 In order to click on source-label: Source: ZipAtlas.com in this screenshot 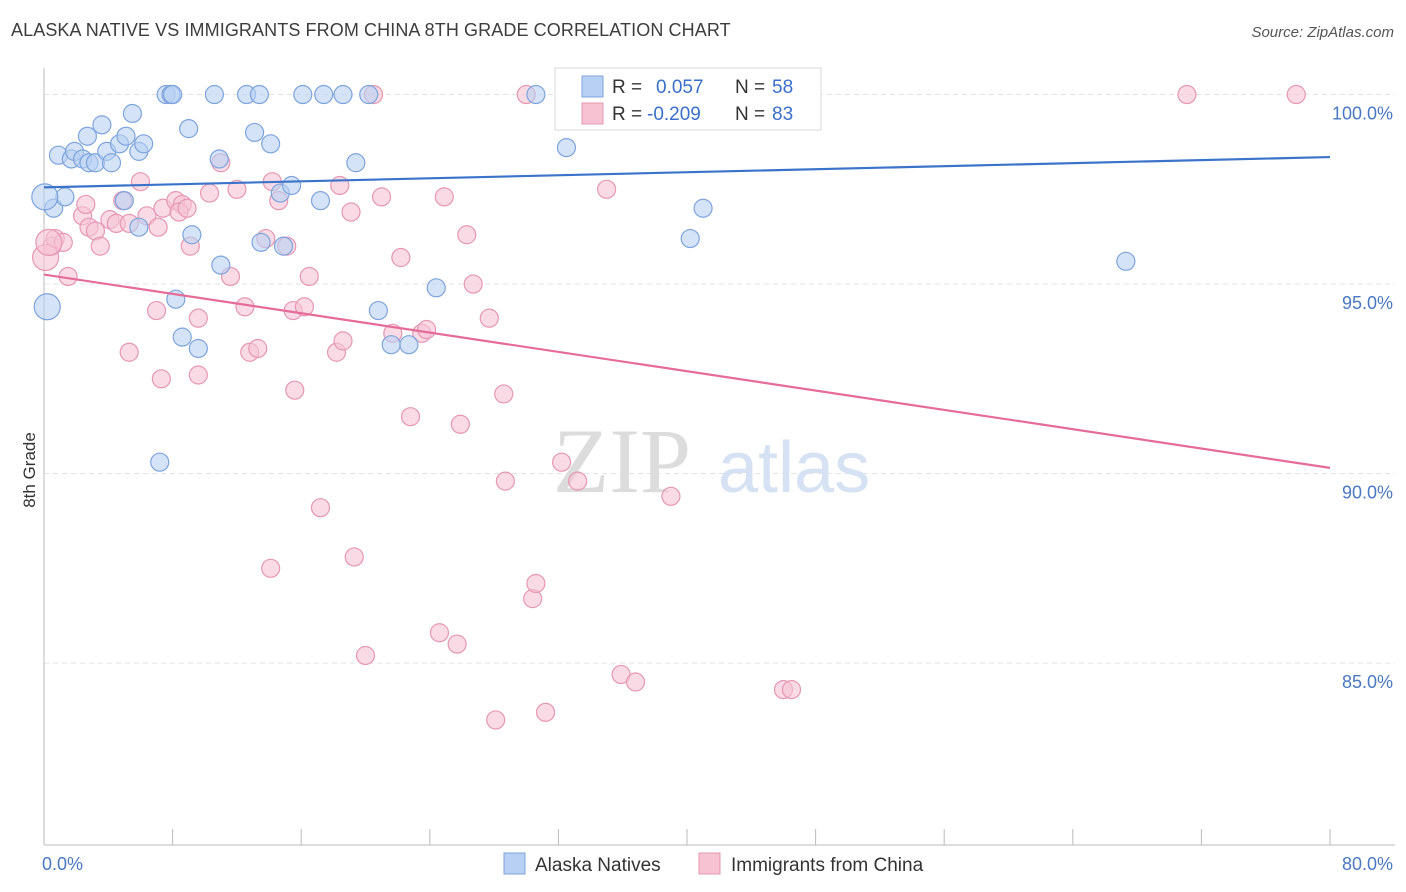, I will do `click(1322, 32)`.